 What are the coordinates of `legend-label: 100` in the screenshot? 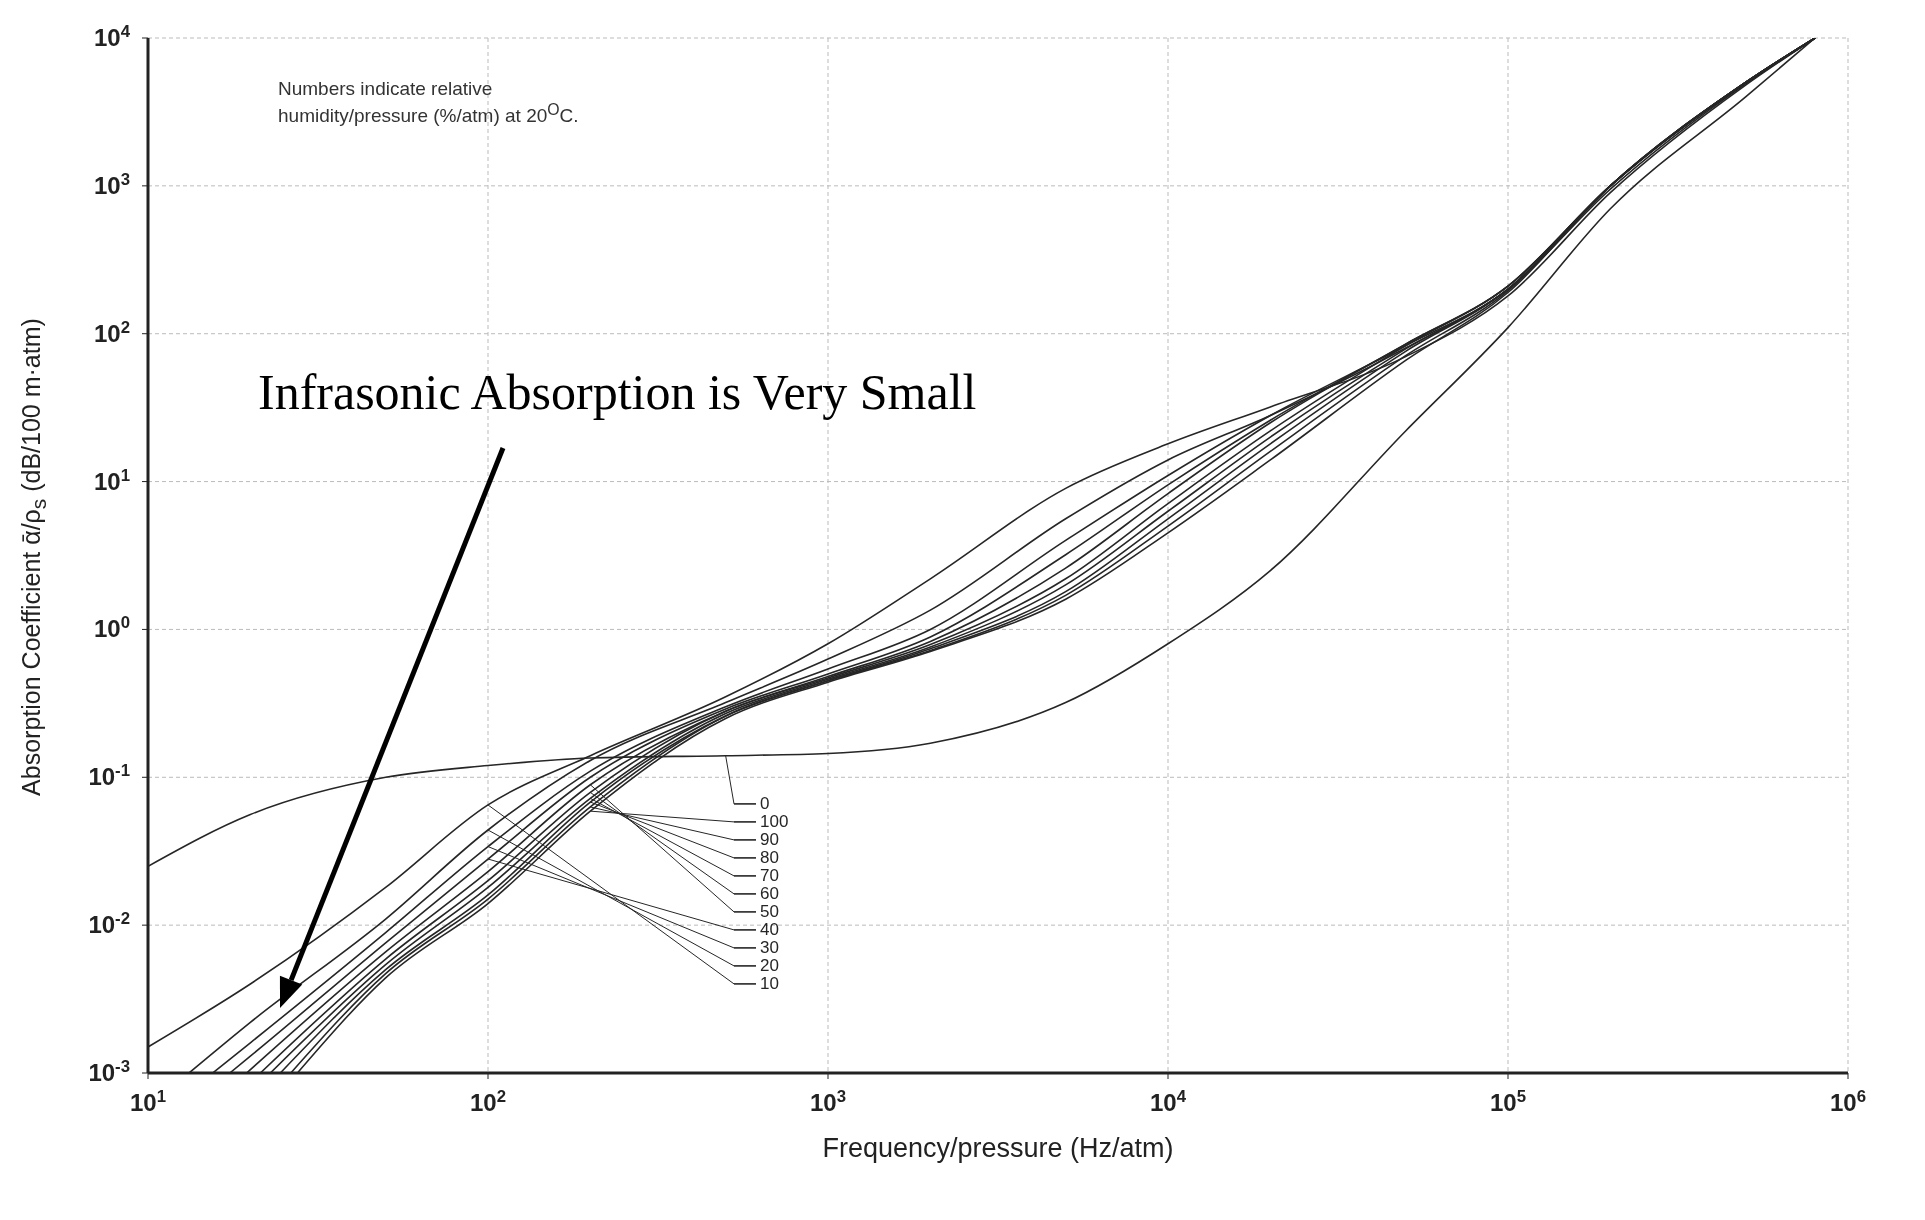 It's located at (774, 822).